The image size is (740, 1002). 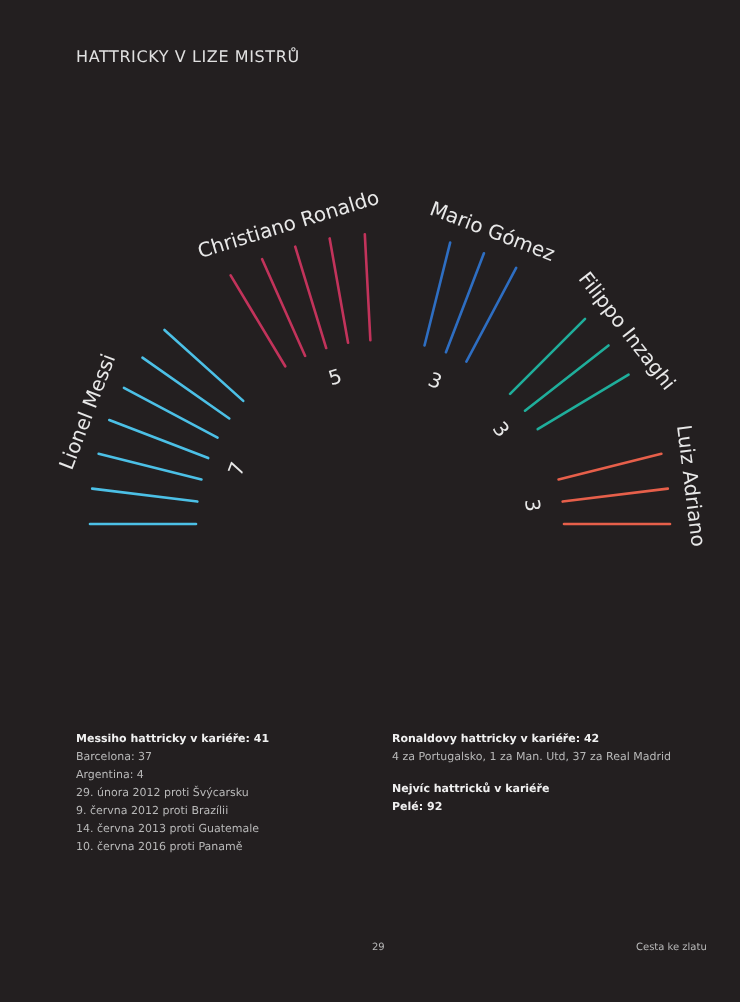 What do you see at coordinates (88, 412) in the screenshot?
I see `category-label: Lionel Messi` at bounding box center [88, 412].